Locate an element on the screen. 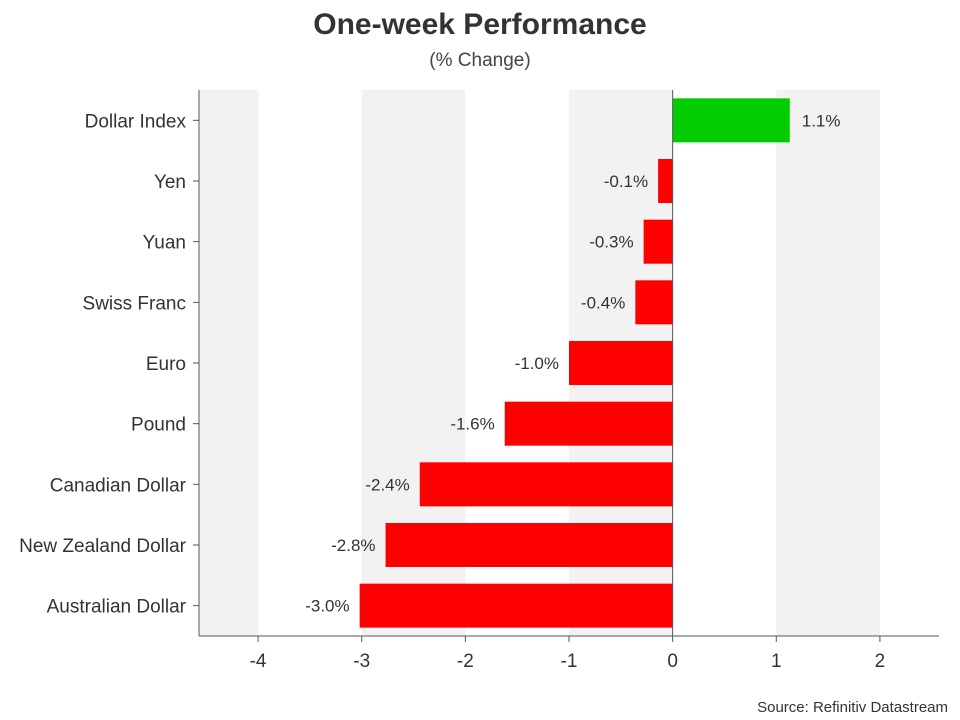 The width and height of the screenshot is (960, 720). category-label-7: New Zealand Dollar is located at coordinates (103, 546).